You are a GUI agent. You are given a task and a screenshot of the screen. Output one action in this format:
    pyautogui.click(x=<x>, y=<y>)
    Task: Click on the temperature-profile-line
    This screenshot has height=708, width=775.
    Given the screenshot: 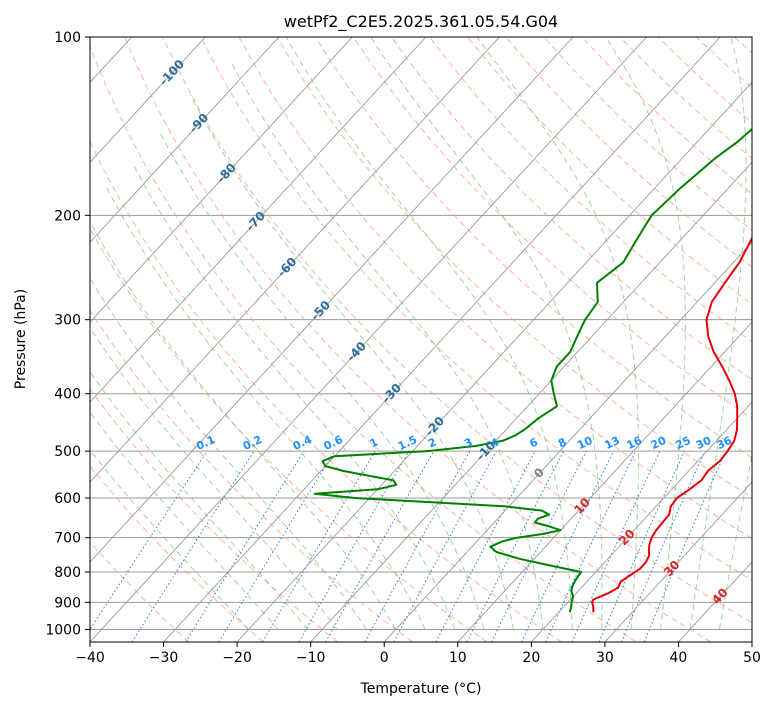 What is the action you would take?
    pyautogui.click(x=671, y=424)
    